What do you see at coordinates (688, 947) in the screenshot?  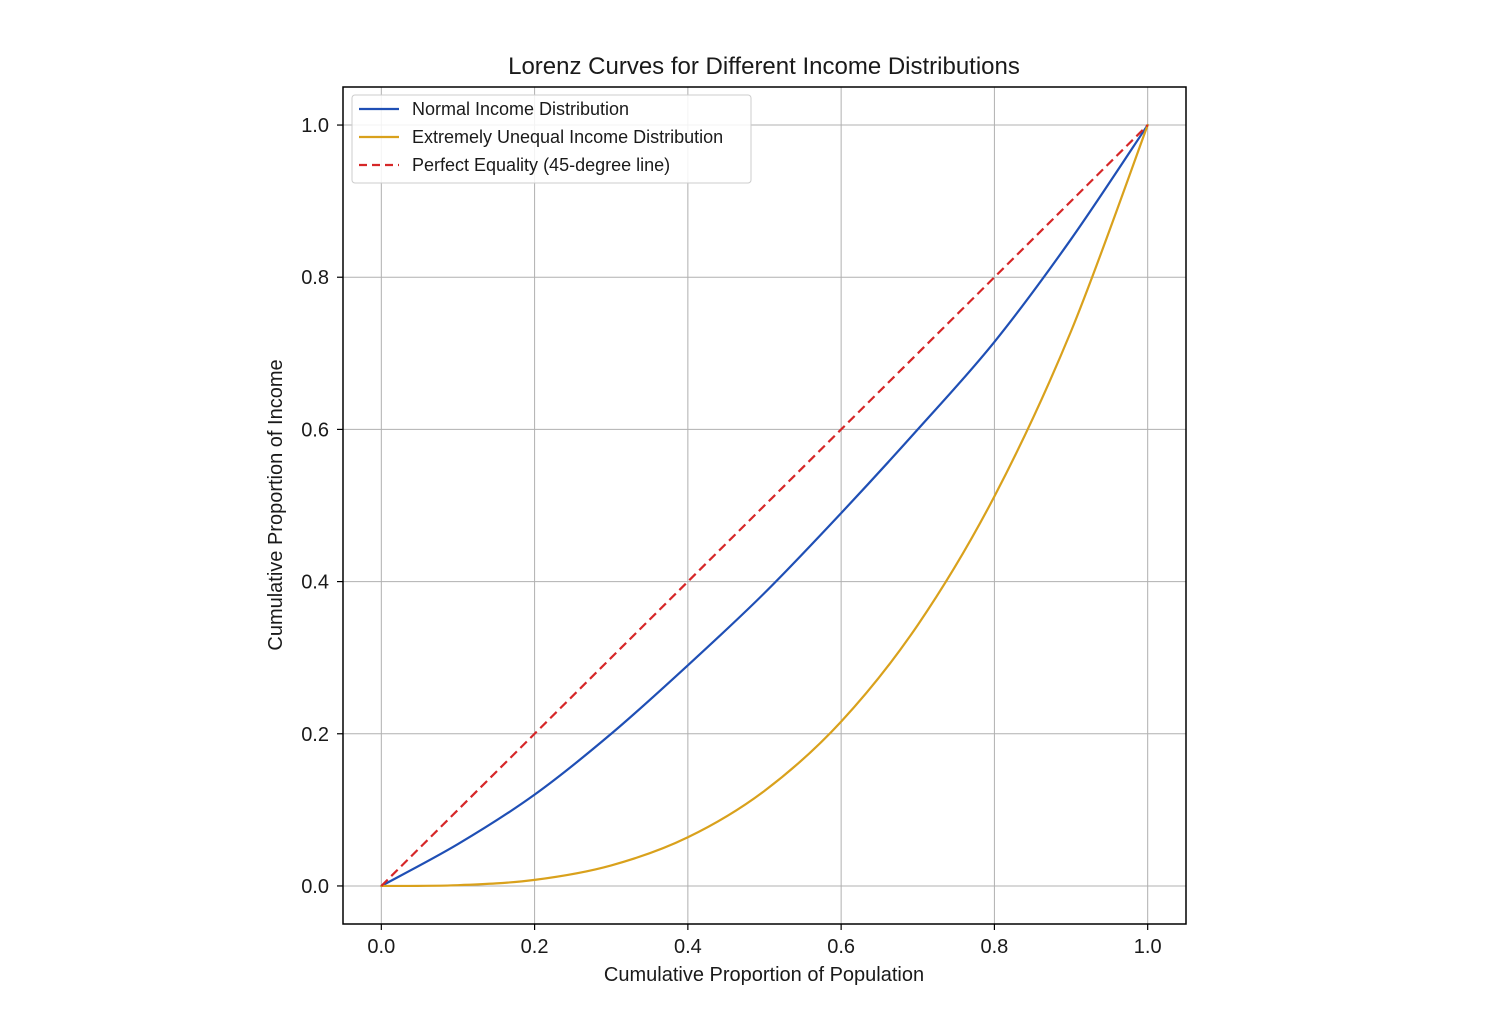 I see `x-tick-label: 0.4` at bounding box center [688, 947].